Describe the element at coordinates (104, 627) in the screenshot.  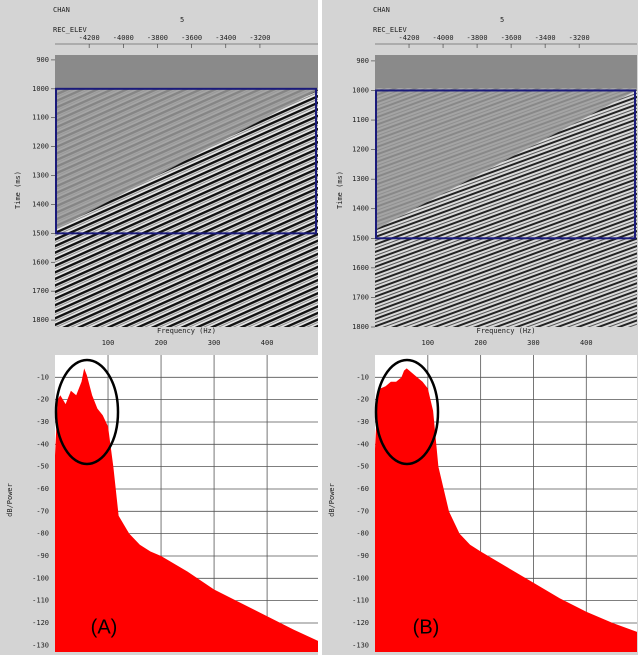
I see `panel-label: (A)` at that location.